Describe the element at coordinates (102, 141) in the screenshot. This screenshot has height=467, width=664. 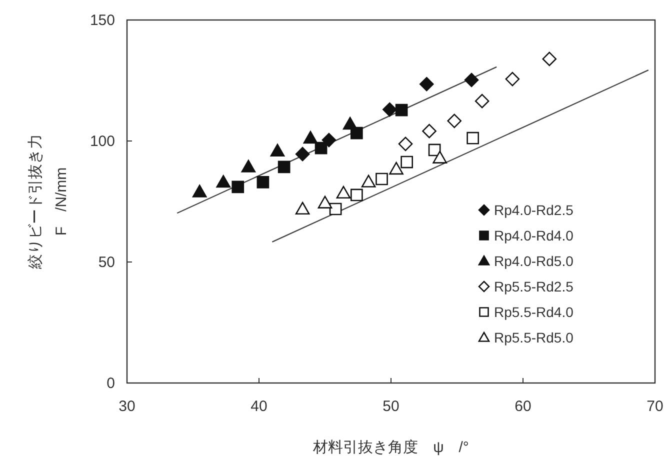
I see `y-tick-label: 100` at that location.